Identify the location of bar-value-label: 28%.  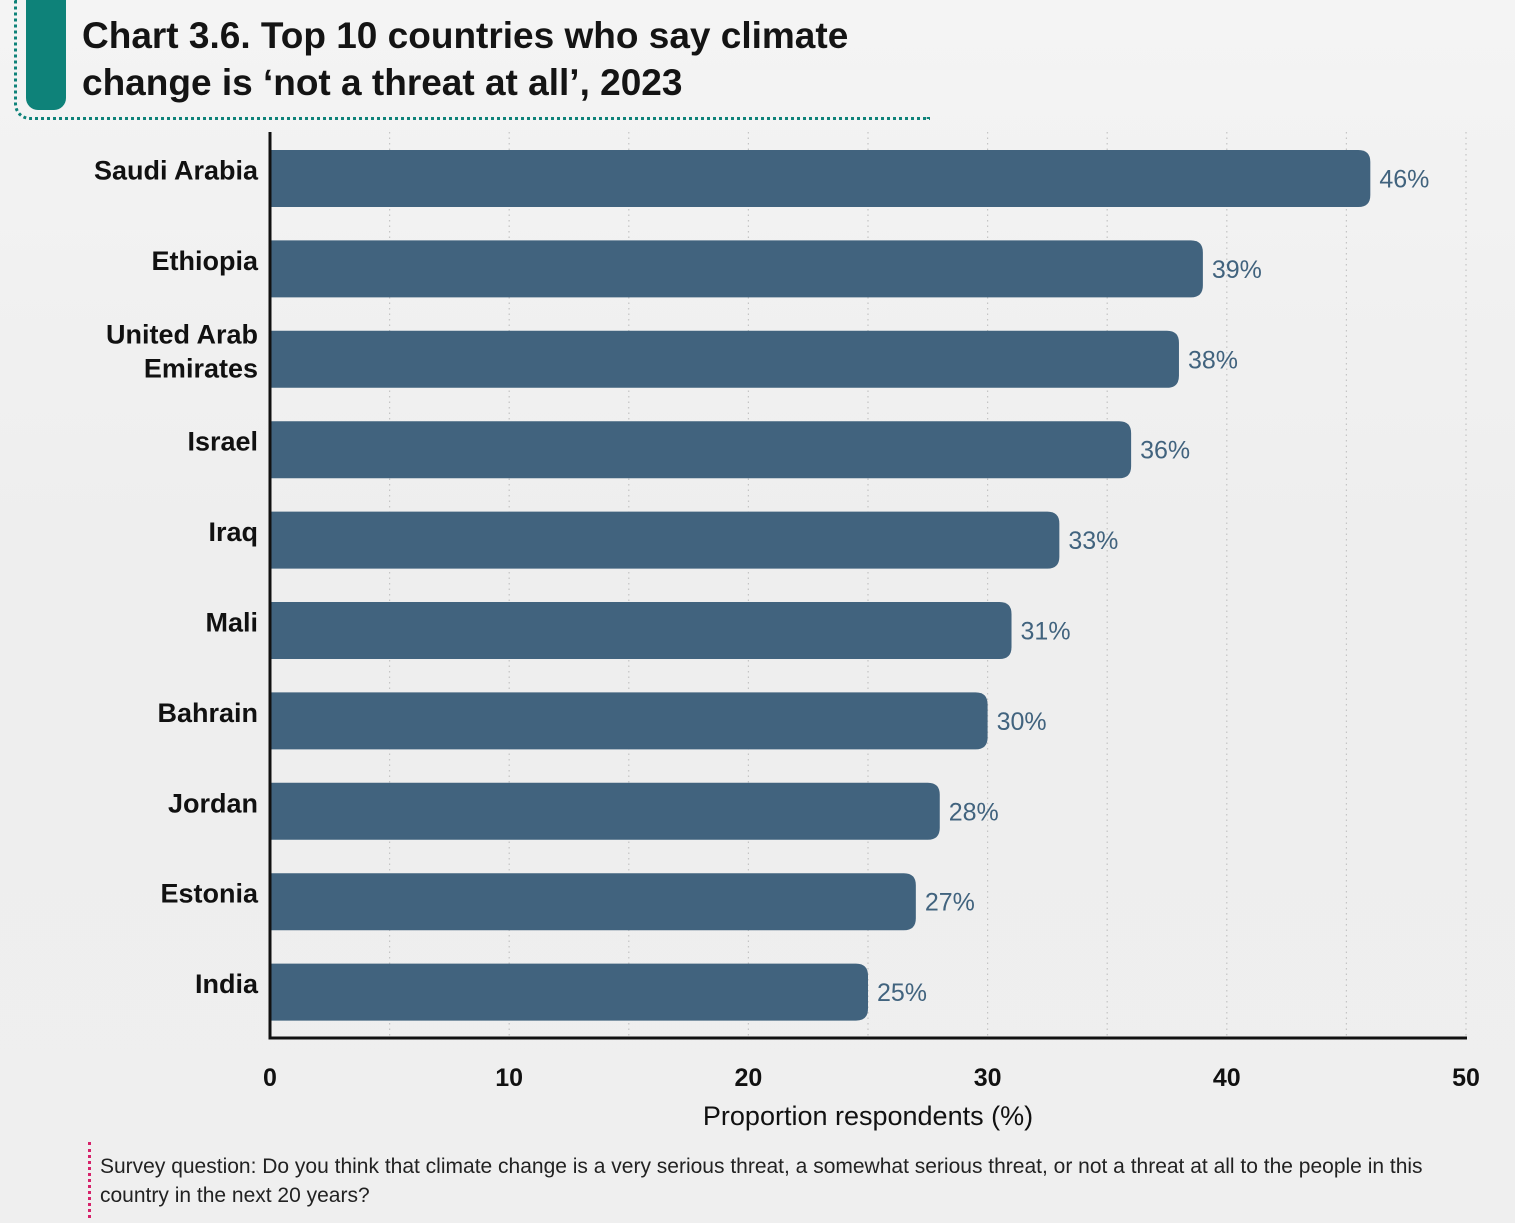
(974, 812).